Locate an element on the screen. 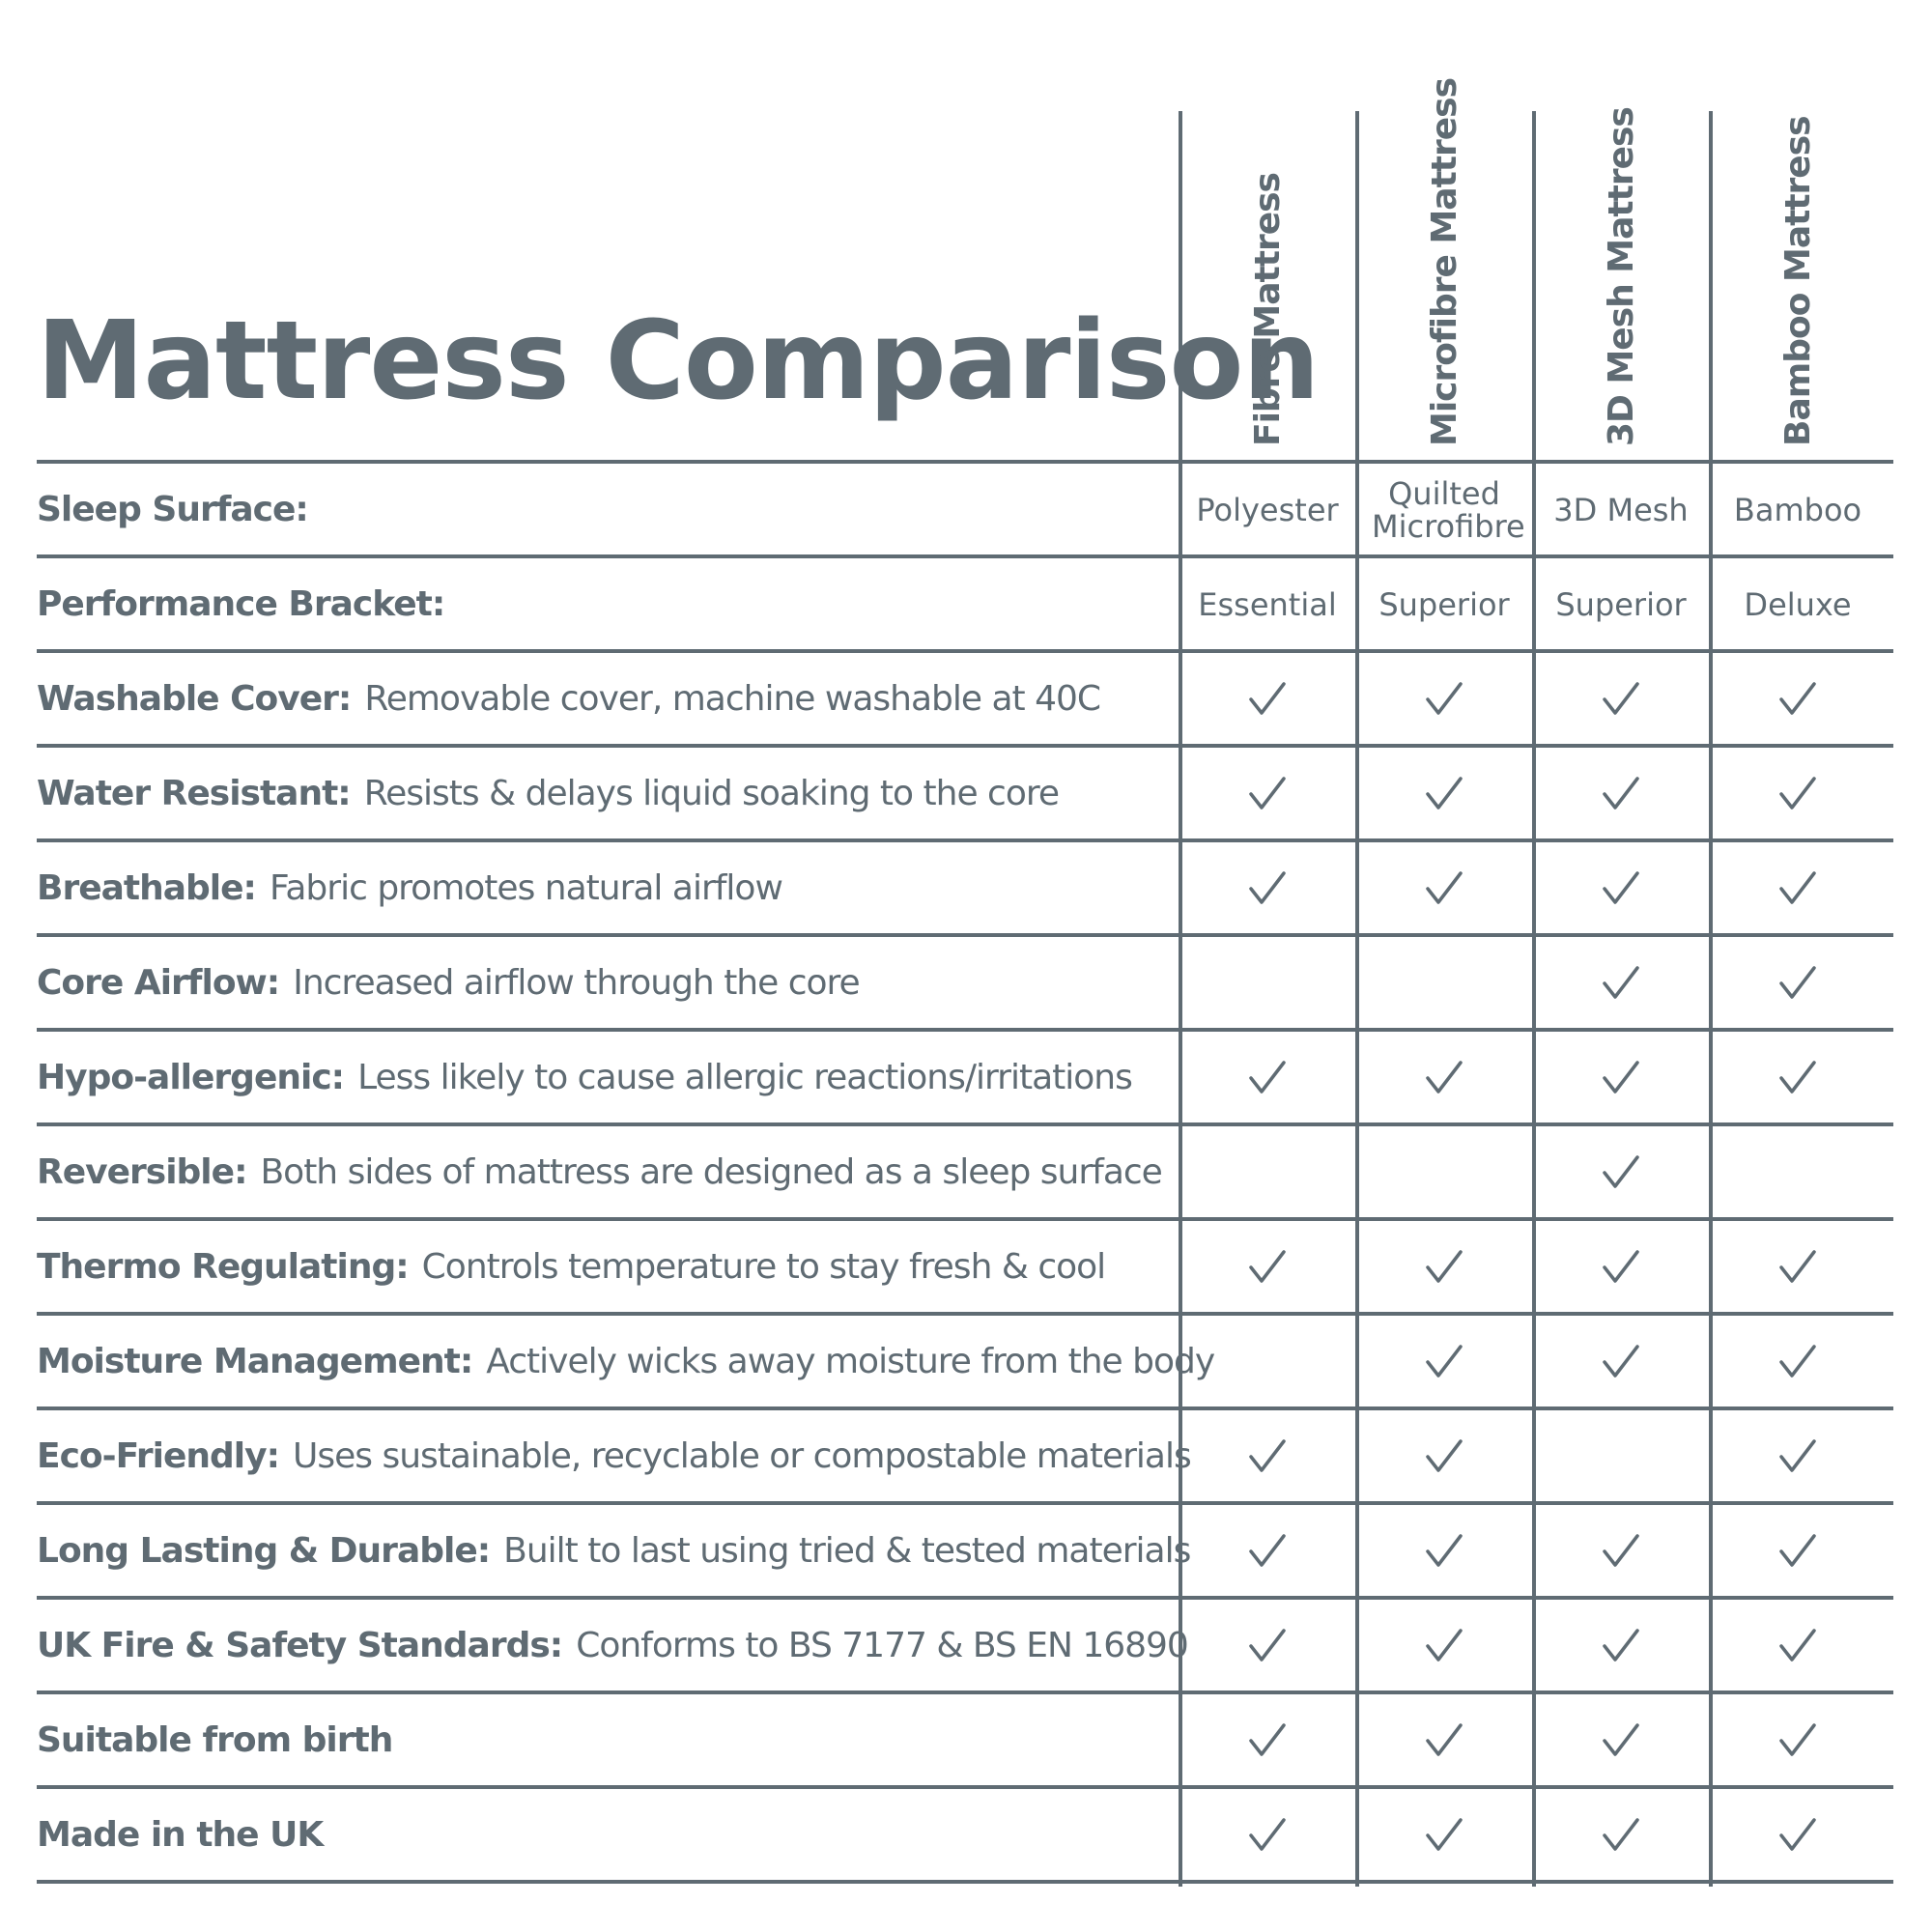 The image size is (1932, 1932). feature-name: Made in the UK is located at coordinates (180, 1835).